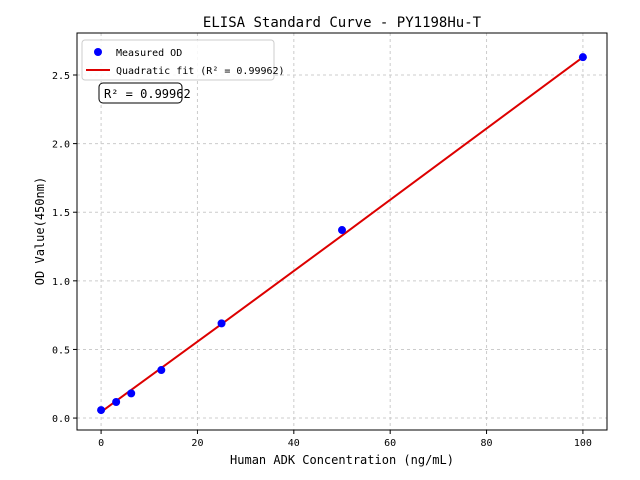 This screenshot has height=480, width=640. I want to click on x-tick-label: 60, so click(390, 443).